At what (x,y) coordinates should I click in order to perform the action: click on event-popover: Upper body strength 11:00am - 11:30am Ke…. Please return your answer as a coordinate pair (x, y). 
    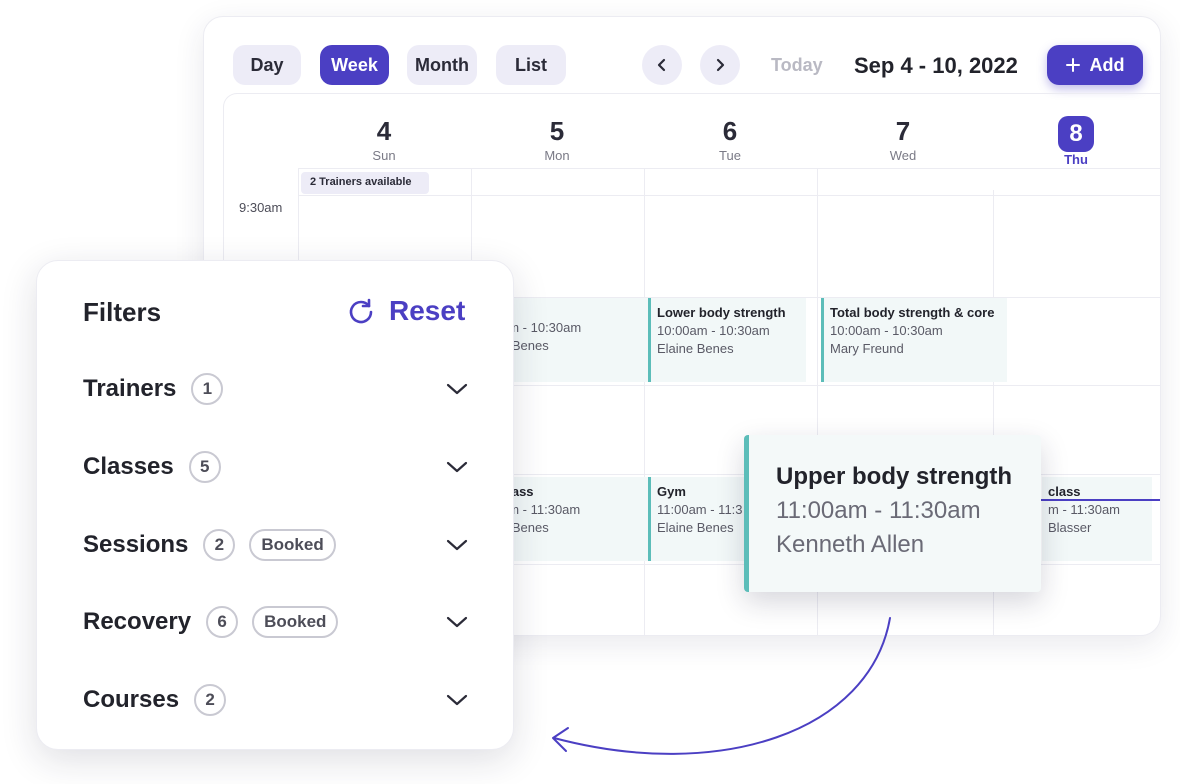
    Looking at the image, I should click on (892, 513).